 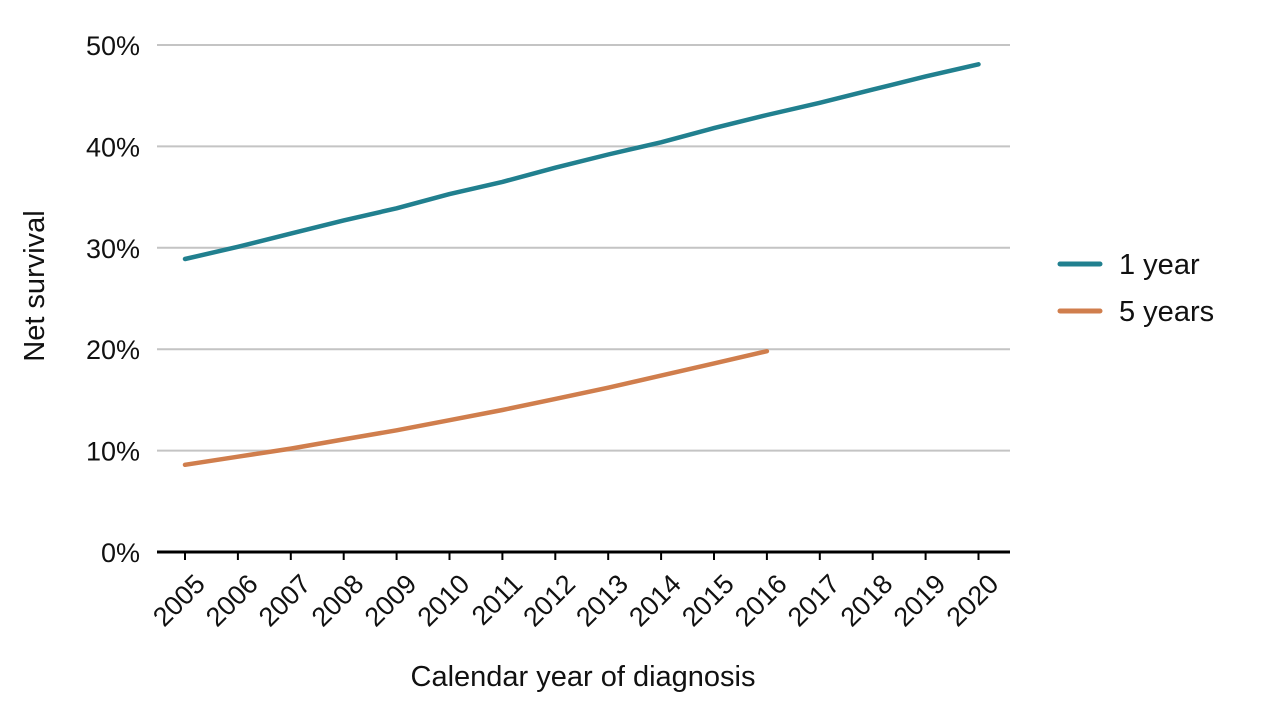 I want to click on y-tick-label: 30%, so click(x=113, y=249).